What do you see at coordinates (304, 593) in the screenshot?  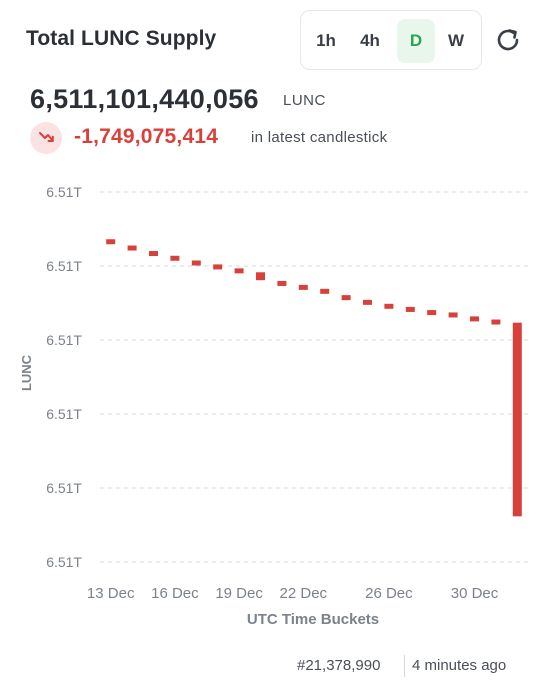 I see `x-tick-label: 22 Dec` at bounding box center [304, 593].